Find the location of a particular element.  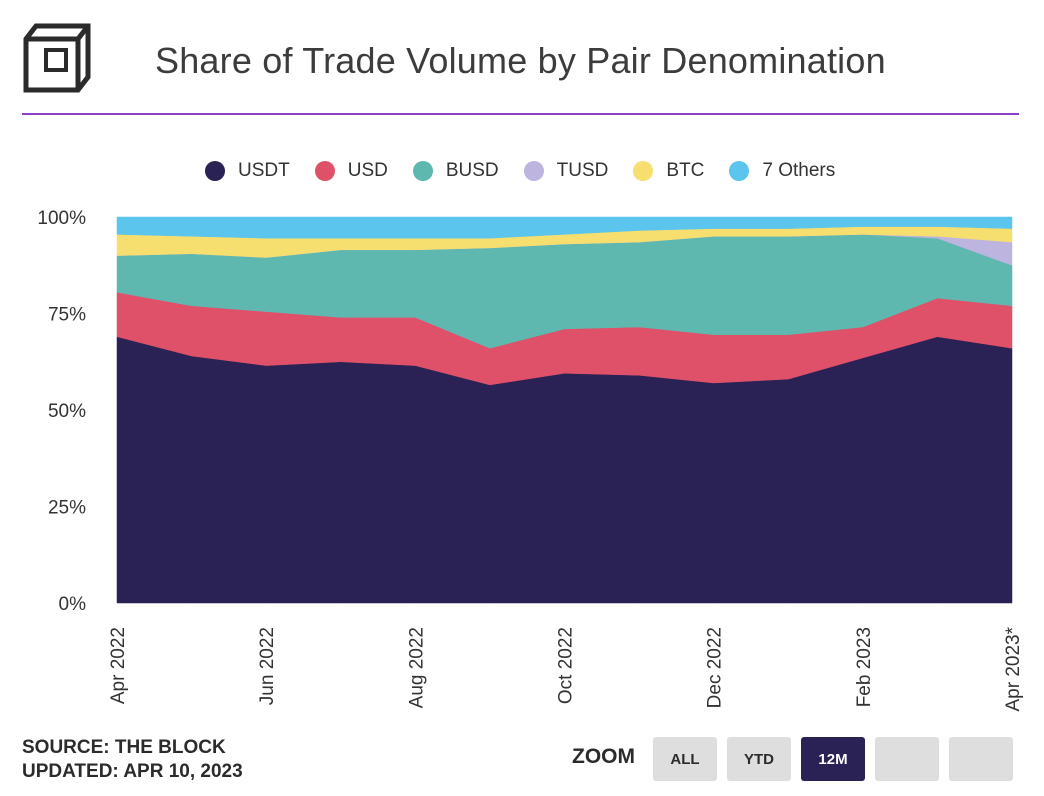

legend-label: BUSD is located at coordinates (472, 170).